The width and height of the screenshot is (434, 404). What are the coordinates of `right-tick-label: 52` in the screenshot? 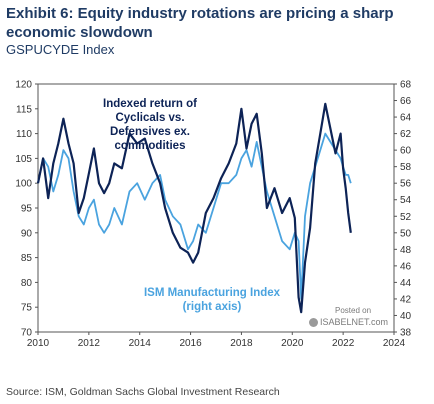 It's located at (406, 217).